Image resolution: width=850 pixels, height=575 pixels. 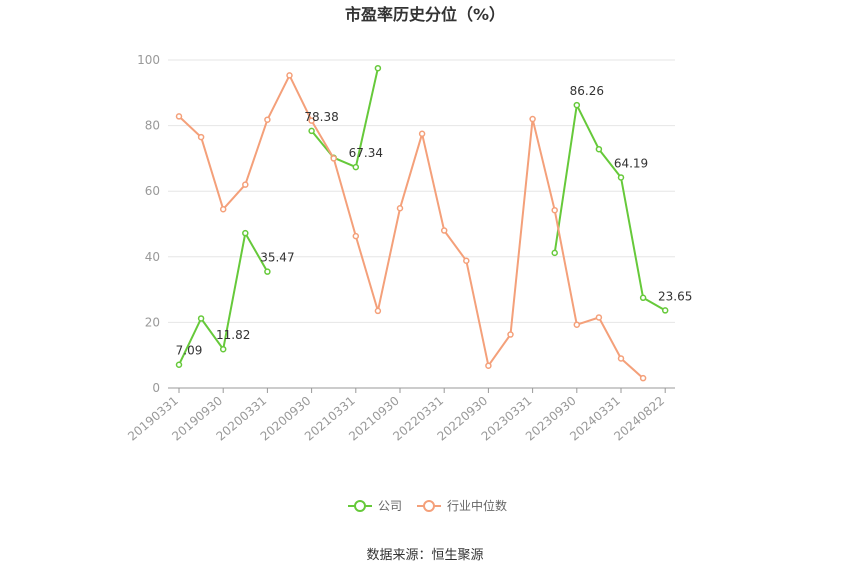 What do you see at coordinates (152, 257) in the screenshot?
I see `y-tick-label: 40` at bounding box center [152, 257].